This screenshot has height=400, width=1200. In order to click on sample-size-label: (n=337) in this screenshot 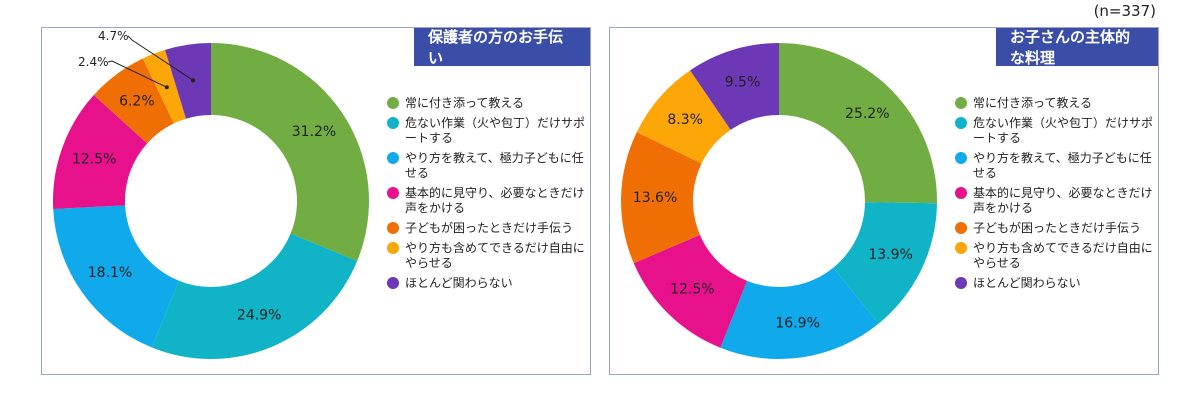, I will do `click(1124, 11)`.